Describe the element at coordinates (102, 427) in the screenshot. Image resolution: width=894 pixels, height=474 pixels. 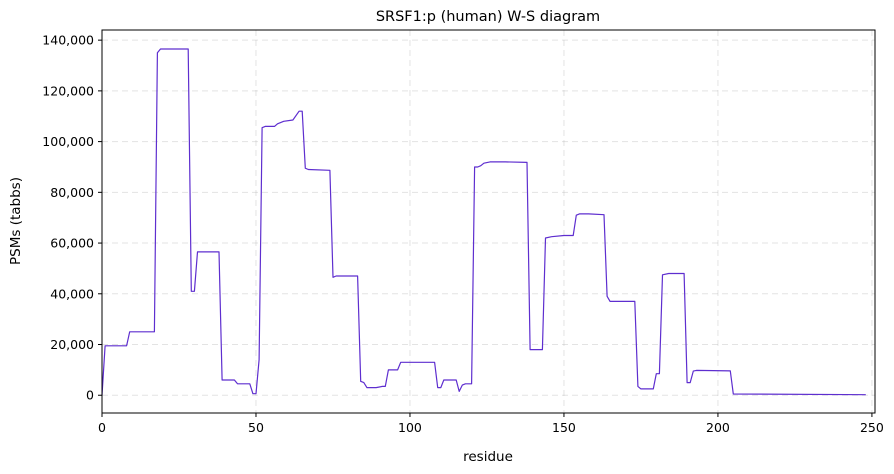
I see `x-tick-label: 0` at that location.